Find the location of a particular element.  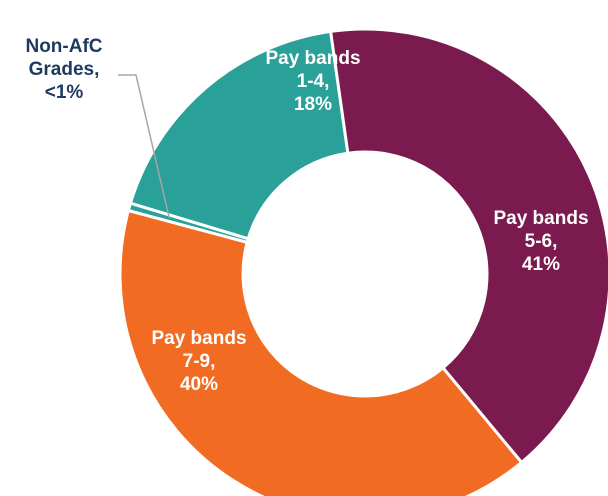

label-line: 40% is located at coordinates (199, 384).